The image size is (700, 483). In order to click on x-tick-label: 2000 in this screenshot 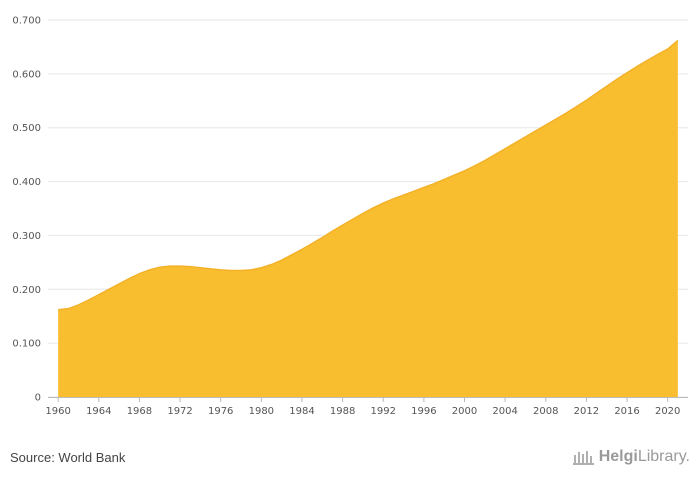, I will do `click(464, 411)`.